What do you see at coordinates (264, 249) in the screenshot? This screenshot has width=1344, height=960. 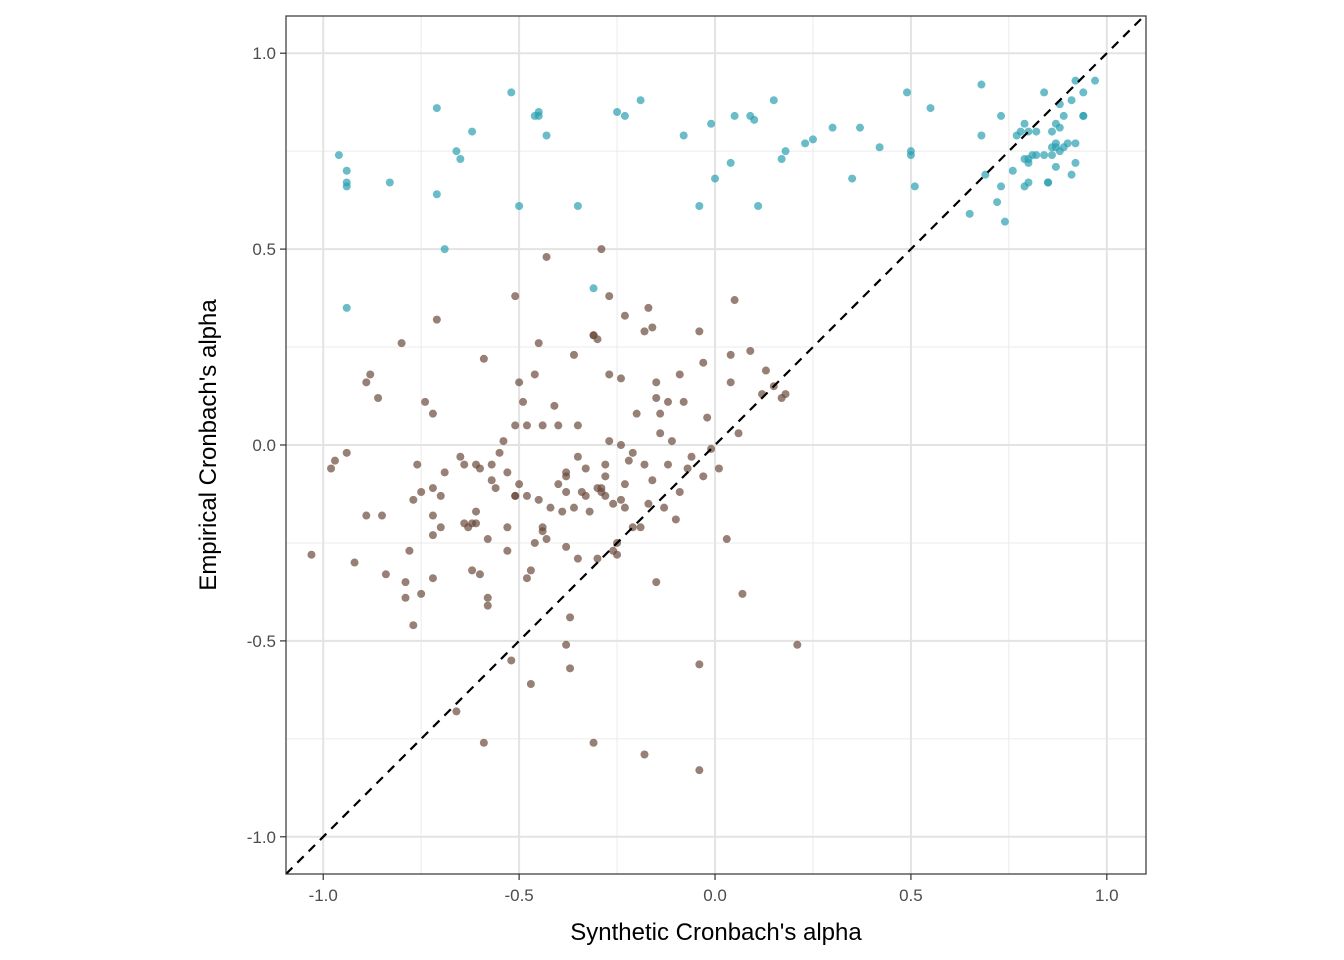 I see `y-tick-label: 0.5` at bounding box center [264, 249].